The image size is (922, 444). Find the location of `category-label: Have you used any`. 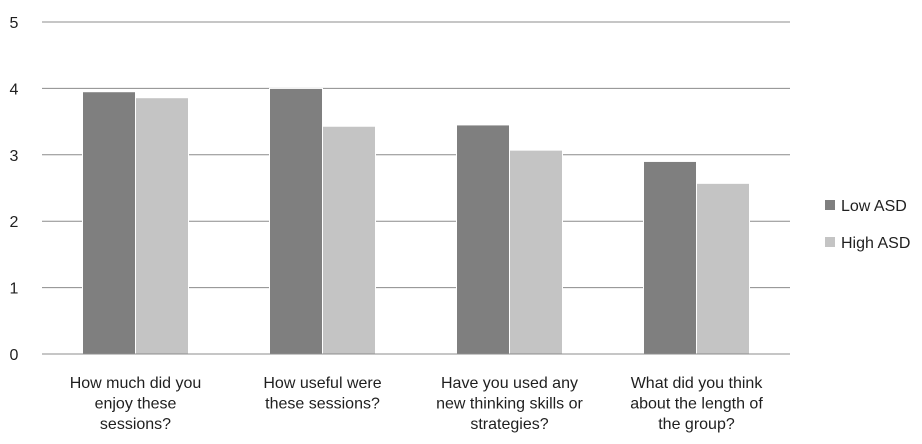

category-label: Have you used any is located at coordinates (509, 383).